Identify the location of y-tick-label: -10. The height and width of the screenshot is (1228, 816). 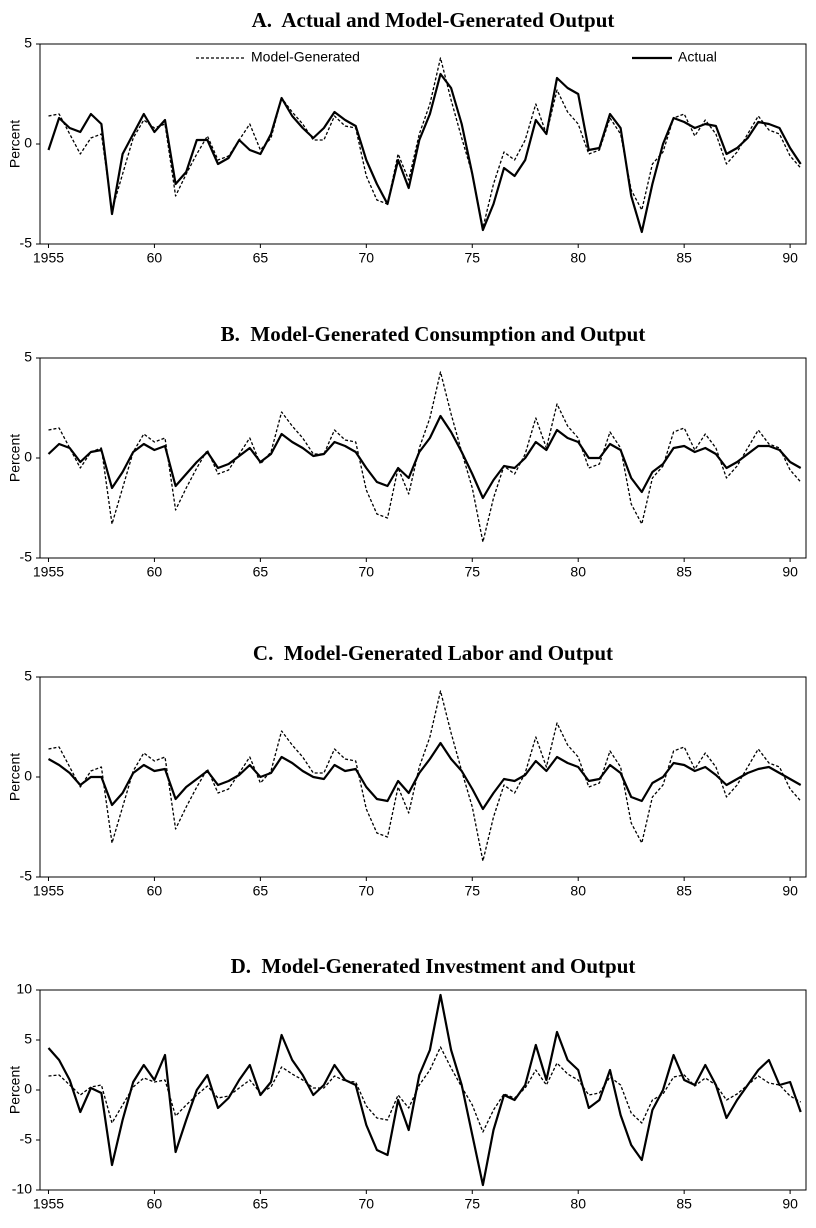
(22, 1189).